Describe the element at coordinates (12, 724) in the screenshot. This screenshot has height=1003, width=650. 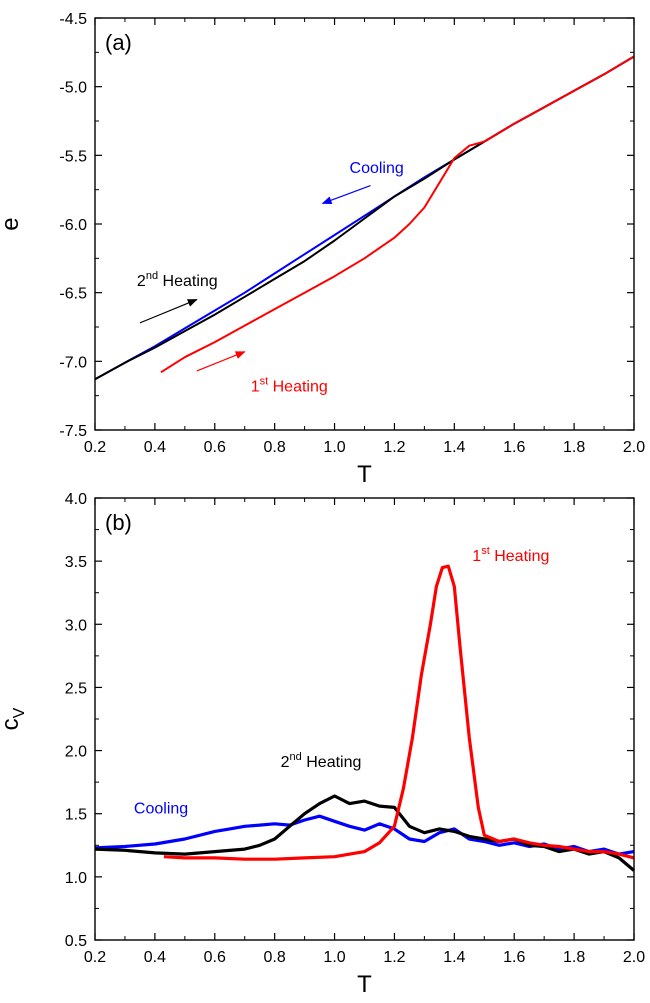
I see `y-axis-label-main: c` at that location.